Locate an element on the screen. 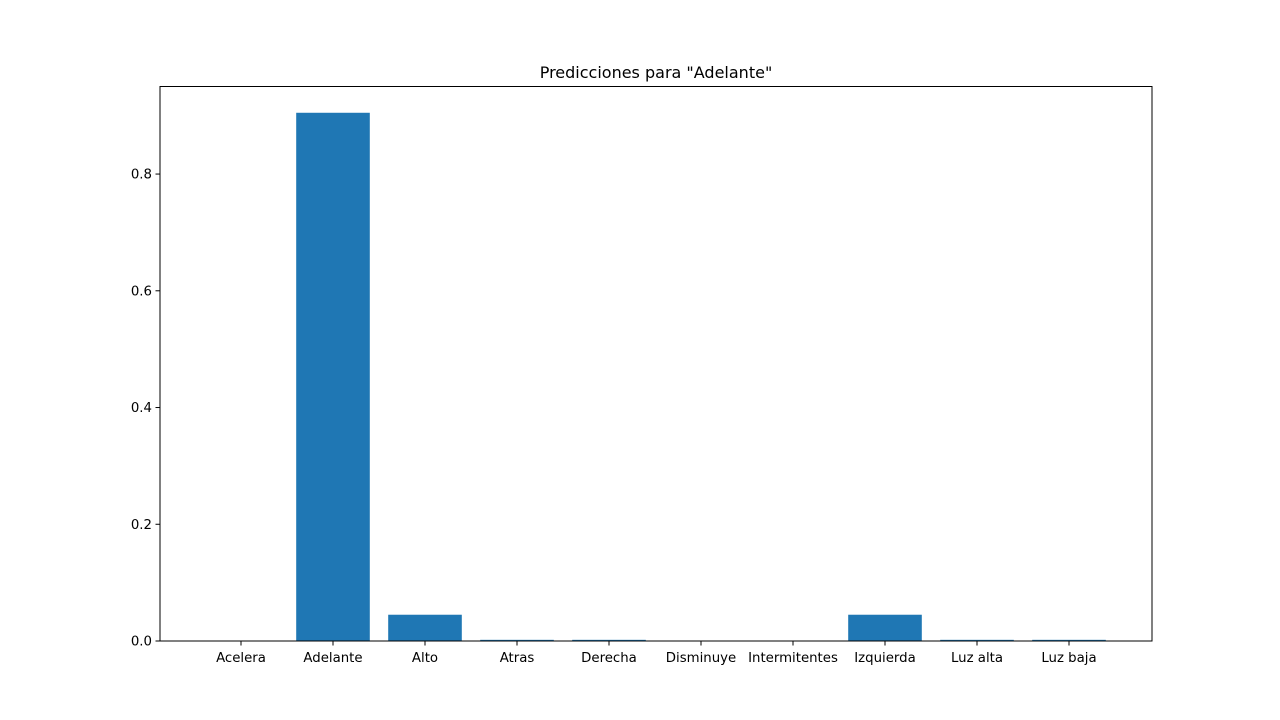  x-tick-label: Acelera is located at coordinates (241, 658).